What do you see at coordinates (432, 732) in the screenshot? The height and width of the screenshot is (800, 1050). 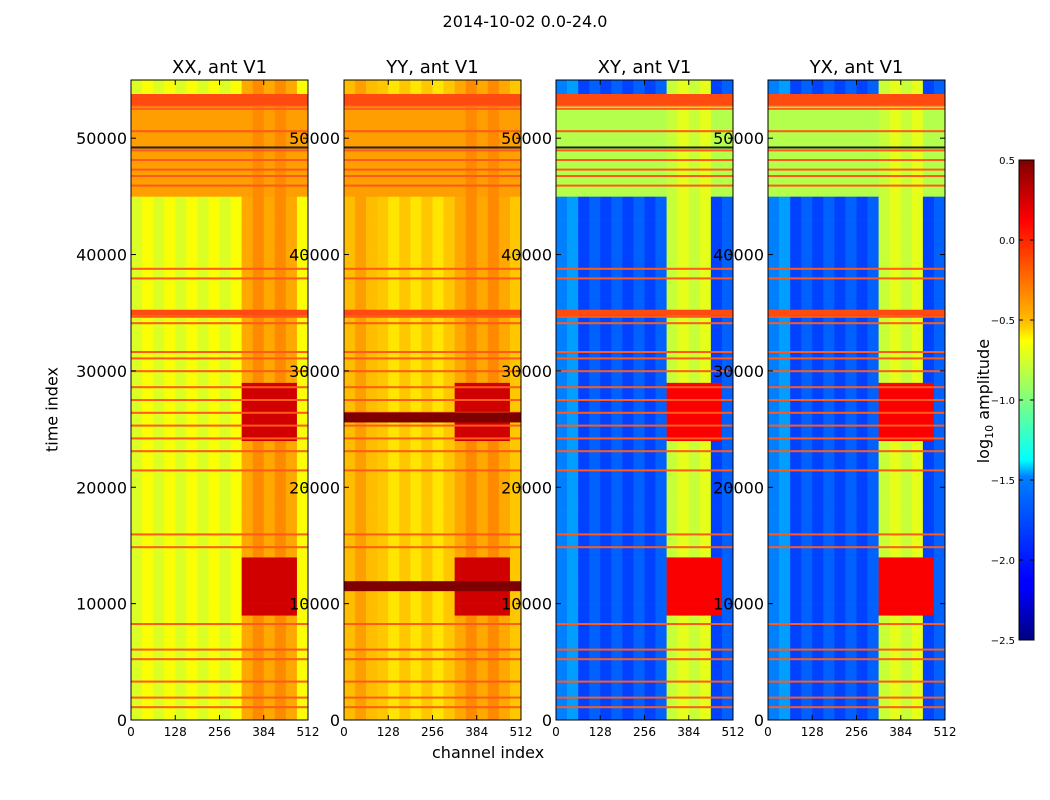 I see `x-tick-label: 256` at bounding box center [432, 732].